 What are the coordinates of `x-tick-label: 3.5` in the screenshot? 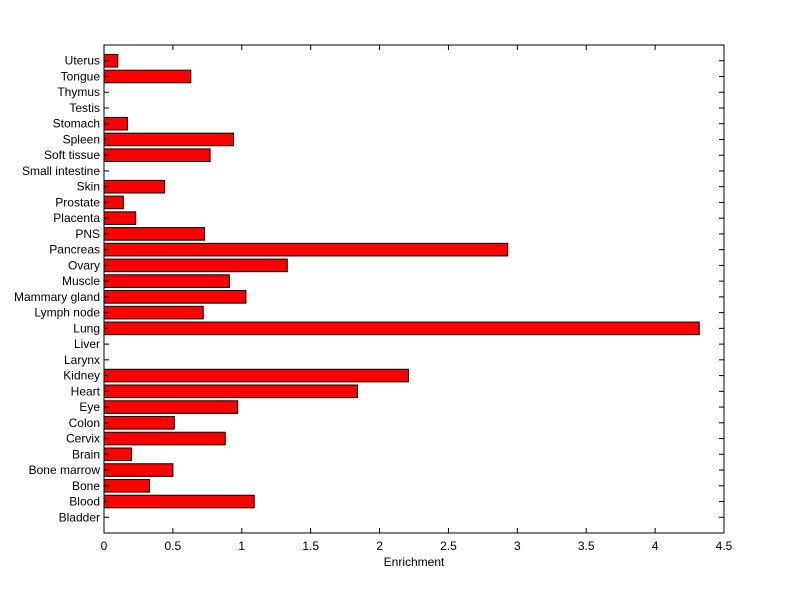 It's located at (586, 546).